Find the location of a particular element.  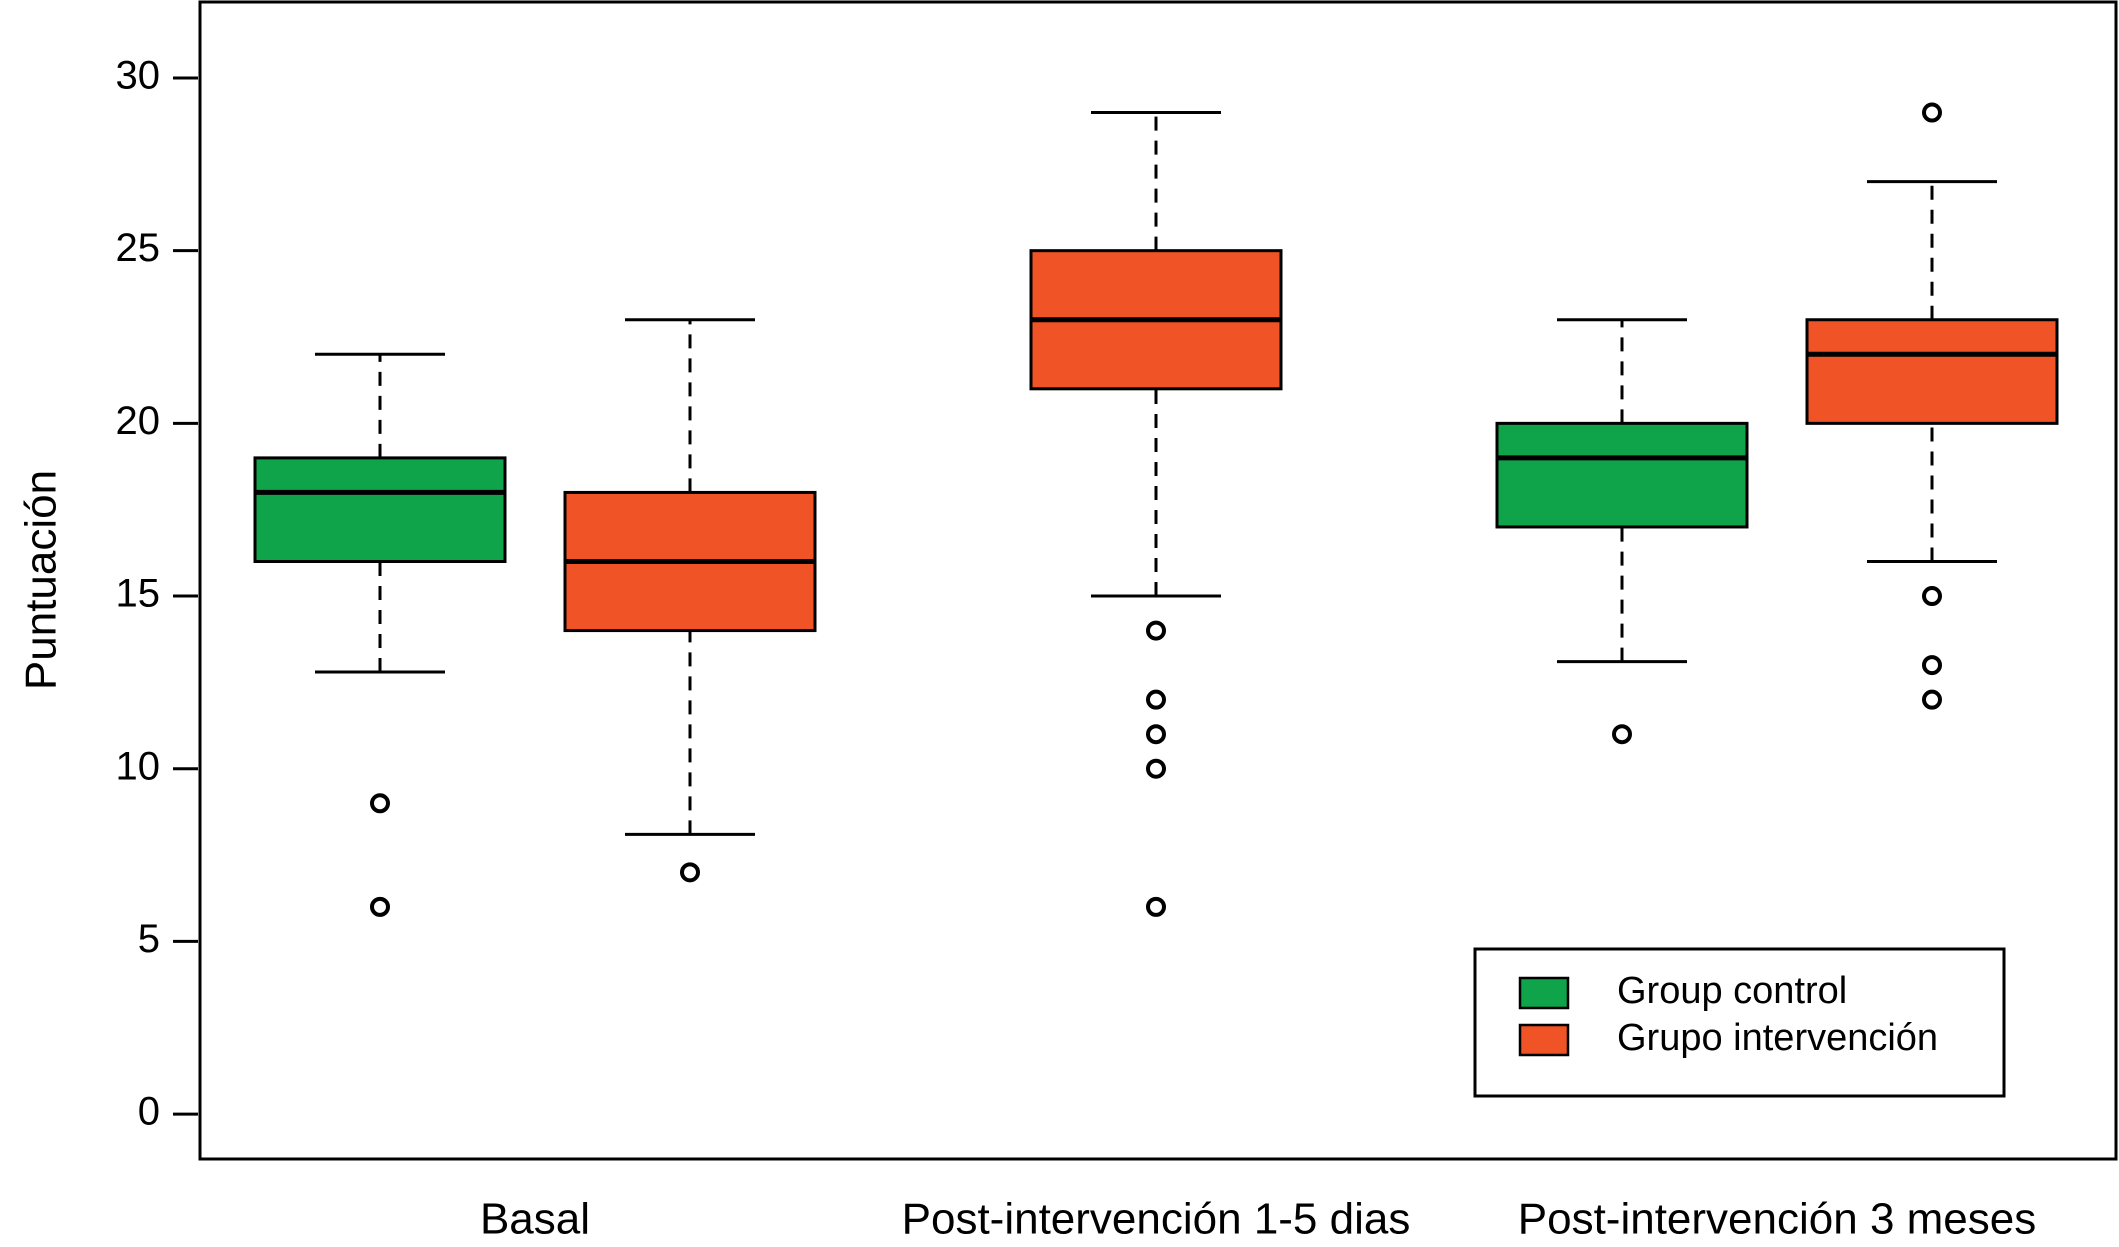

legend-label: Group control is located at coordinates (1732, 991).